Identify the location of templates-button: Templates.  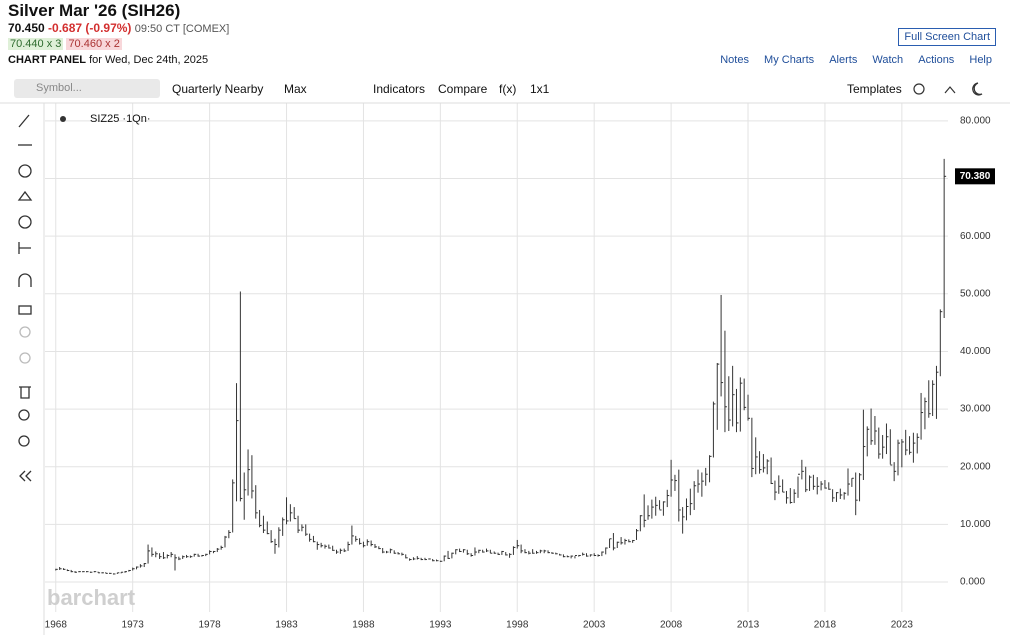
(874, 89).